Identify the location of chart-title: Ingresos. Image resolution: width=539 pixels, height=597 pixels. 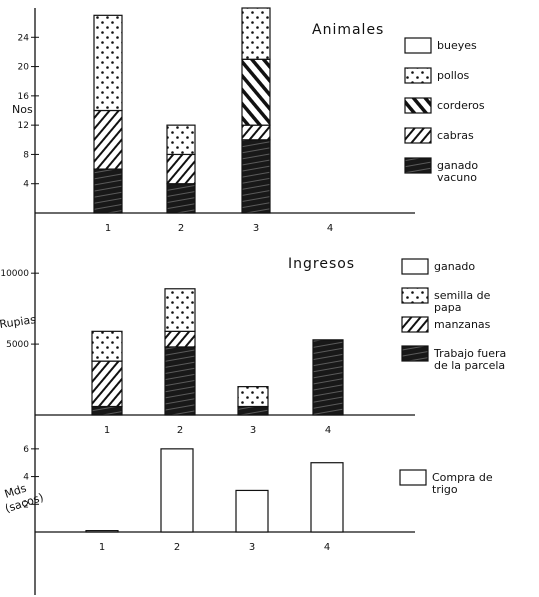
(321, 264).